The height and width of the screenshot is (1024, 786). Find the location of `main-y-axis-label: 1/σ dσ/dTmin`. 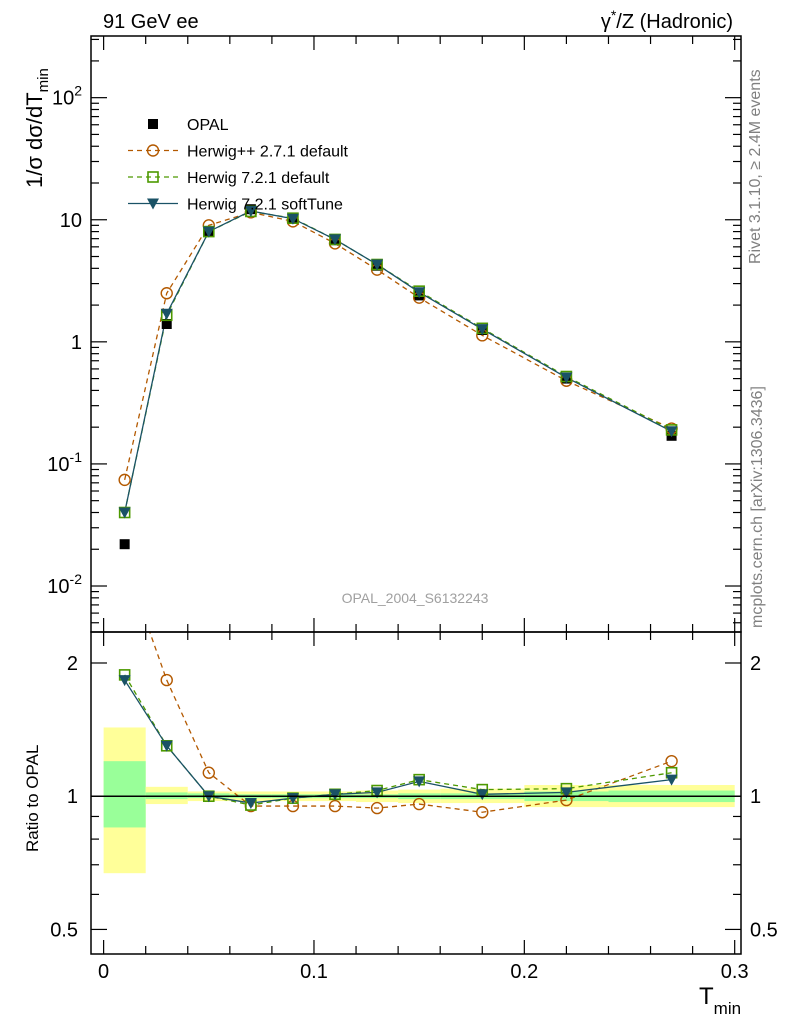

main-y-axis-label: 1/σ dσ/dTmin is located at coordinates (37, 128).